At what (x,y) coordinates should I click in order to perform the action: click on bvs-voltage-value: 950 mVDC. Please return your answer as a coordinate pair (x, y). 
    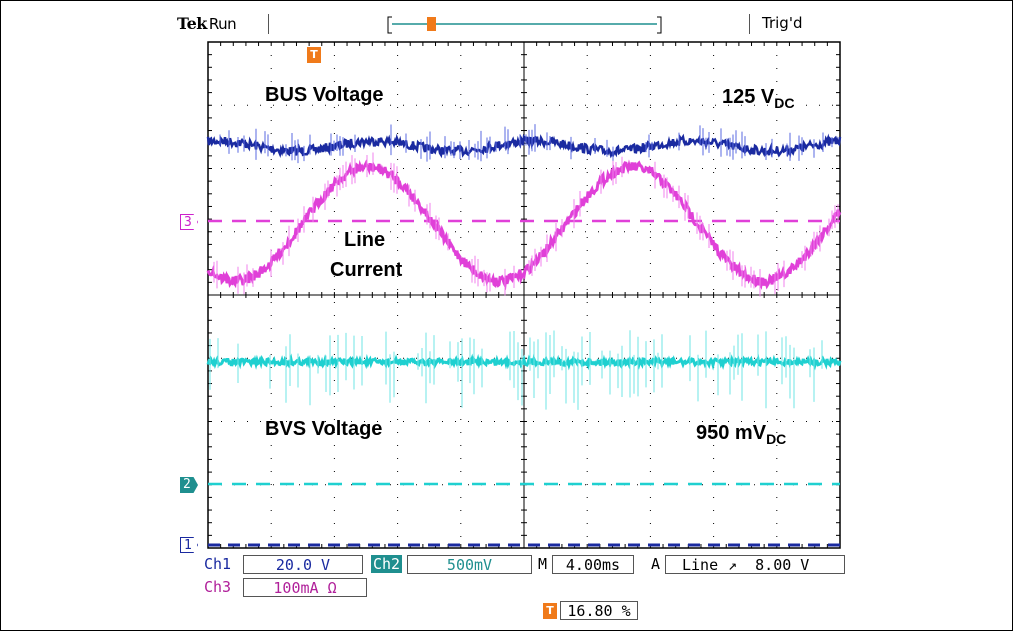
    Looking at the image, I should click on (741, 434).